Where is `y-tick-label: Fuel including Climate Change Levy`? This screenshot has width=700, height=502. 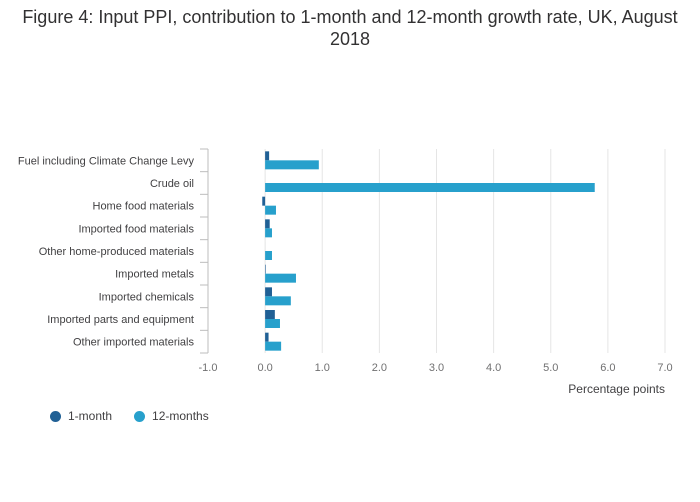 y-tick-label: Fuel including Climate Change Levy is located at coordinates (106, 161).